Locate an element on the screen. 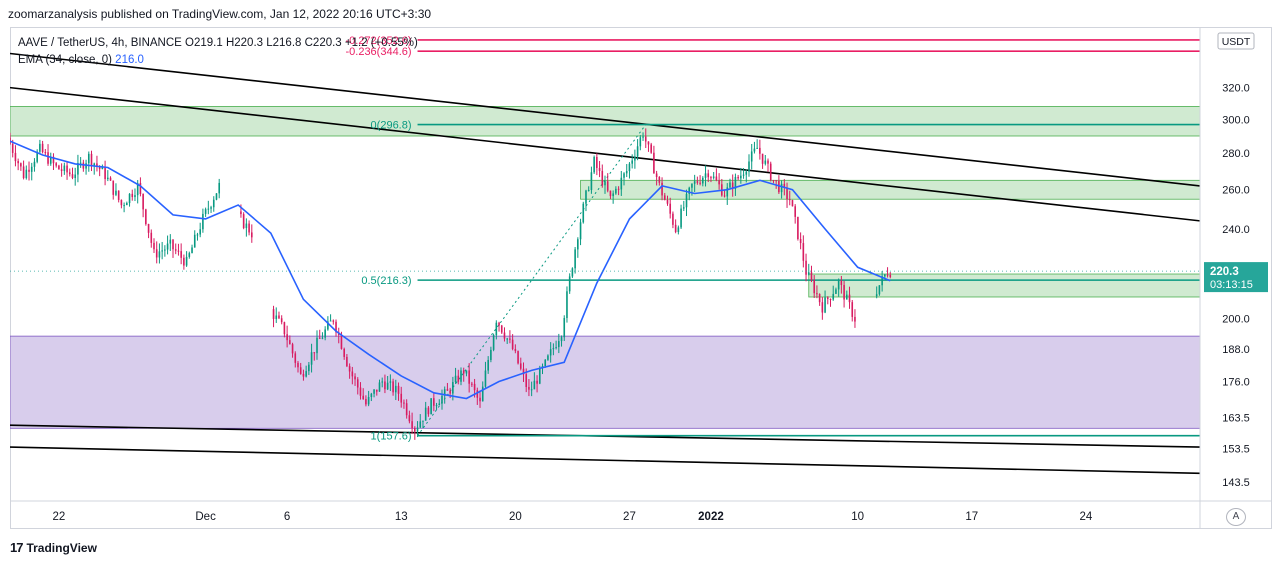  currency-badge is located at coordinates (1236, 41).